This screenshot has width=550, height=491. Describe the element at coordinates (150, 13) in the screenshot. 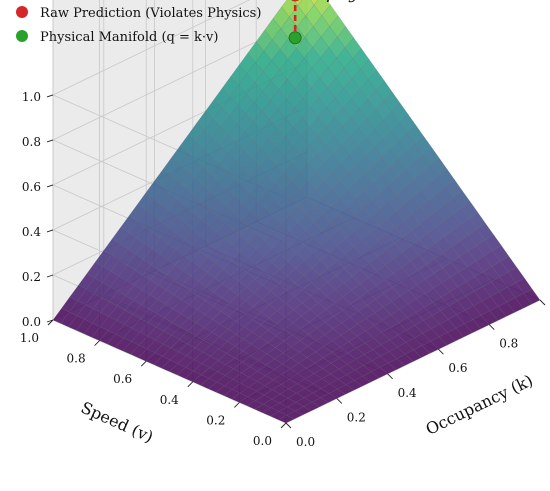

I see `legend-label: Raw Prediction (Violates Physics)` at that location.